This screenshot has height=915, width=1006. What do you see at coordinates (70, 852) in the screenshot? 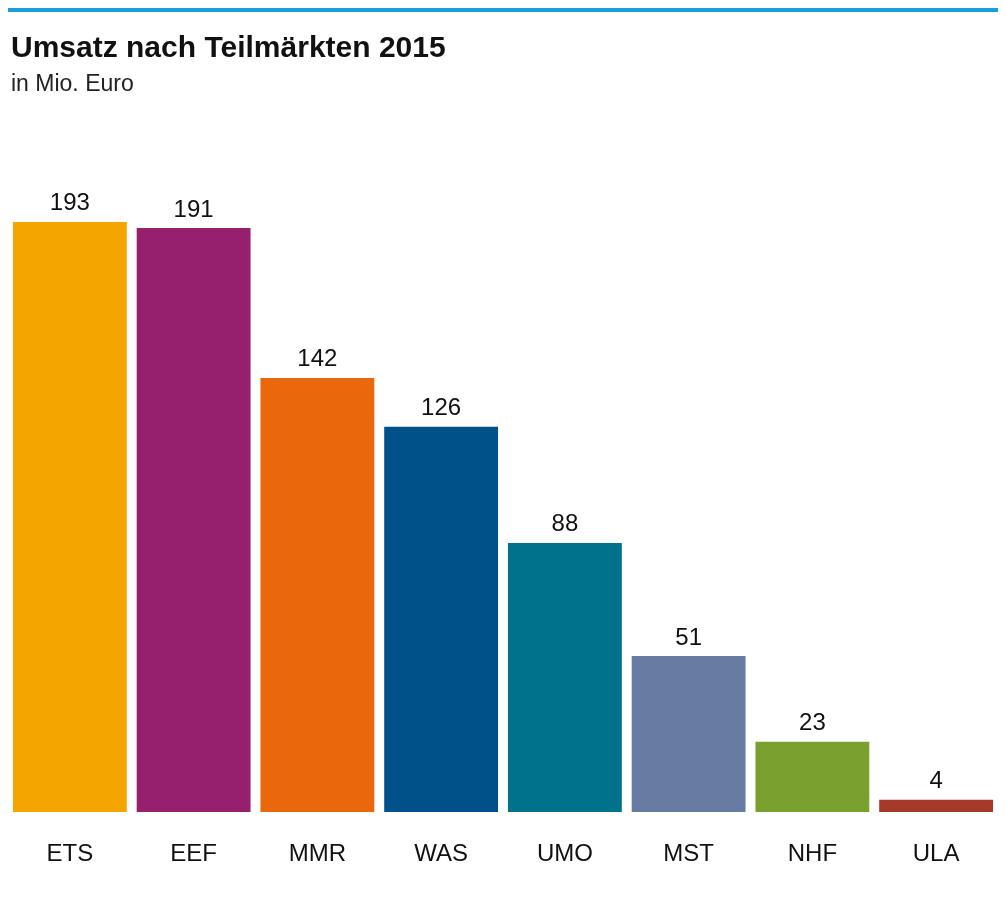
I see `x-tick-label: ETS` at bounding box center [70, 852].